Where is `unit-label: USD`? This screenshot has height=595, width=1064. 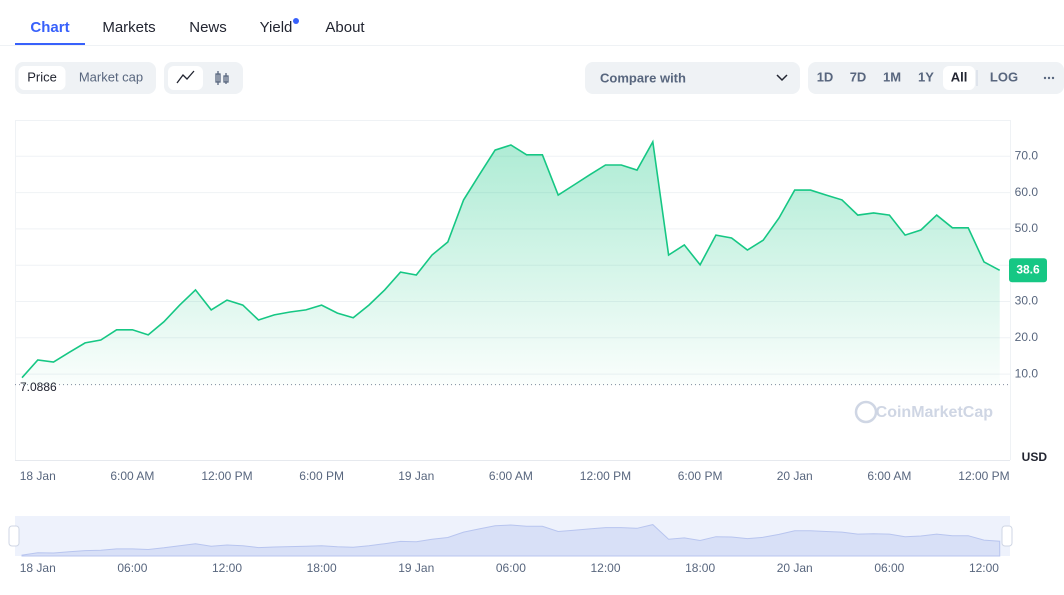 unit-label: USD is located at coordinates (1035, 457).